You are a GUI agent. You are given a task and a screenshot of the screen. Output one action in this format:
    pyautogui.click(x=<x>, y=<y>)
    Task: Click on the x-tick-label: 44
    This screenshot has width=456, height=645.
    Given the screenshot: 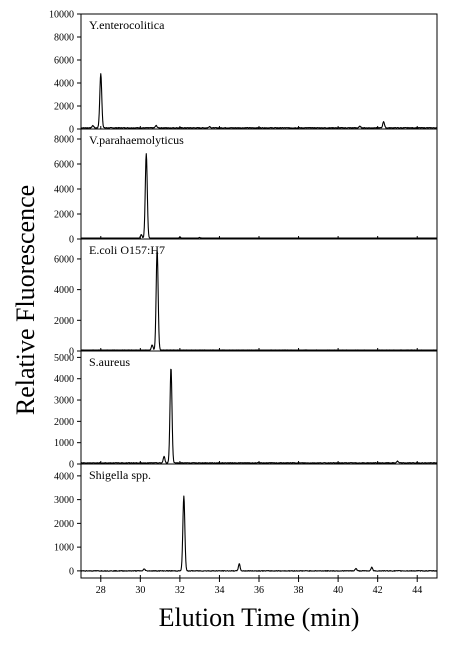 What is the action you would take?
    pyautogui.click(x=417, y=590)
    